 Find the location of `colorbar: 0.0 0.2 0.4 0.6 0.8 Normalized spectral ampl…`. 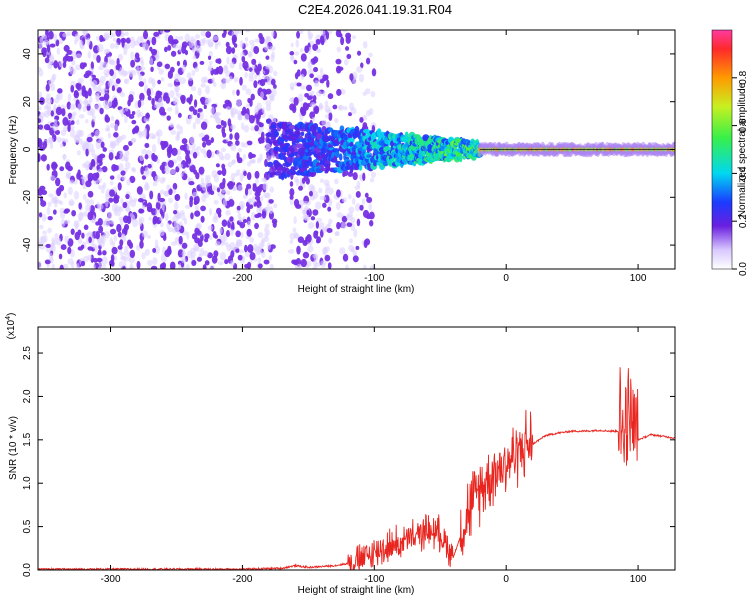

colorbar: 0.0 0.2 0.4 0.6 0.8 Normalized spectral ampl… is located at coordinates (730, 152).